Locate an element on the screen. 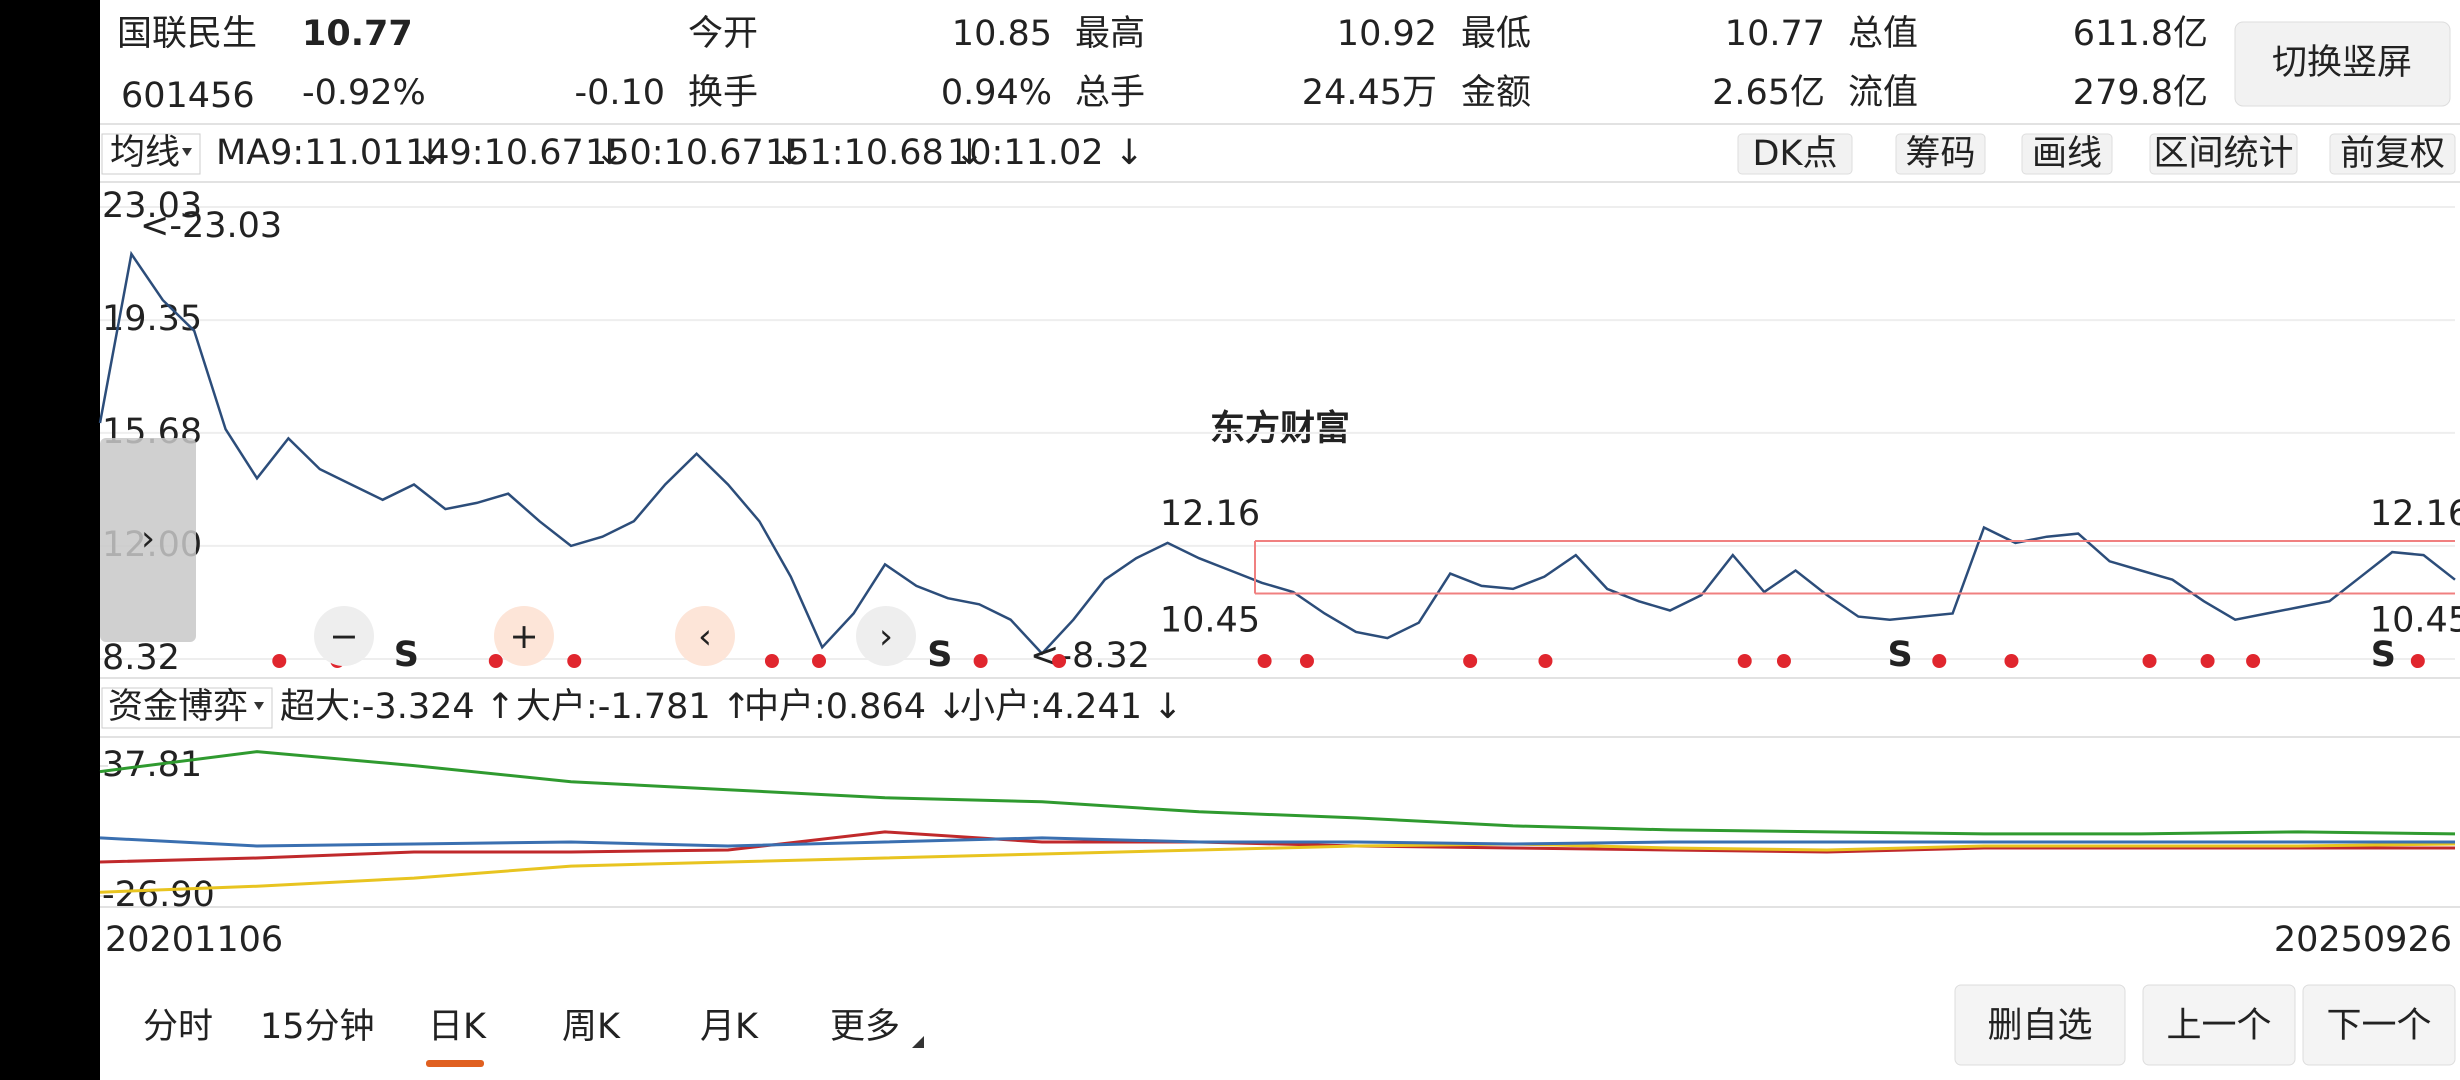  stat-value: 10.92 is located at coordinates (1387, 34).